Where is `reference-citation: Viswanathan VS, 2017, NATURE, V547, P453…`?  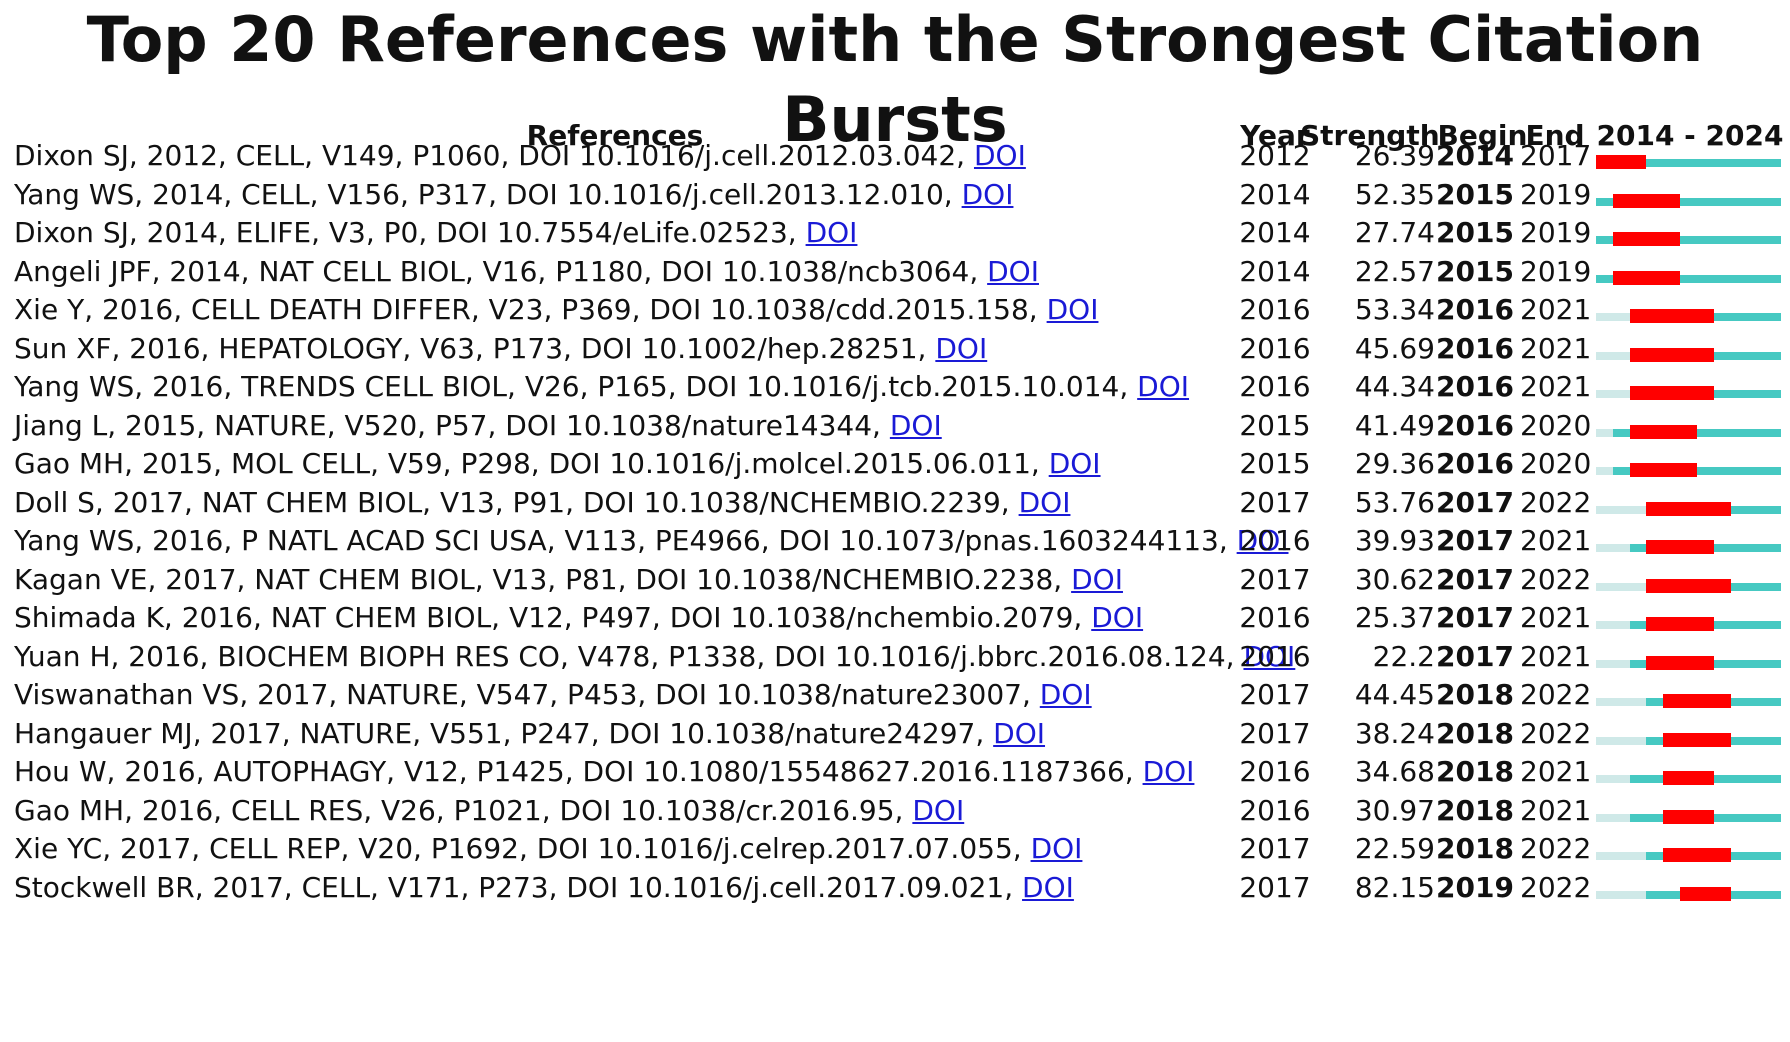
reference-citation: Viswanathan VS, 2017, NATURE, V547, P453… is located at coordinates (527, 694).